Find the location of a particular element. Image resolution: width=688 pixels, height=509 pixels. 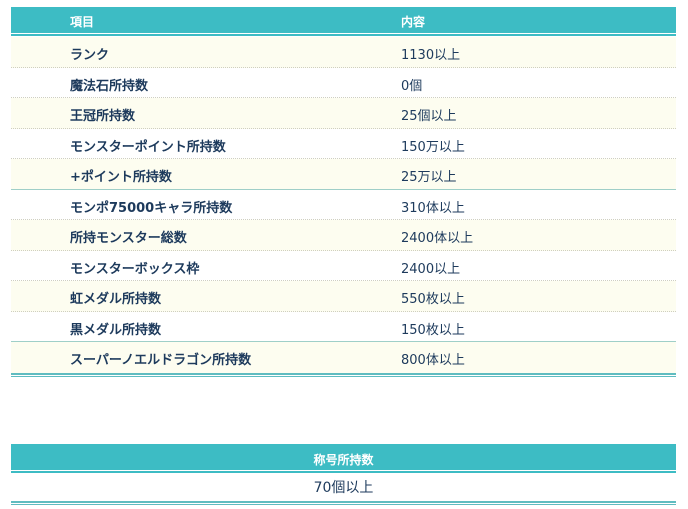

title-count-table: 称号所持数 70個以上 is located at coordinates (343, 474).